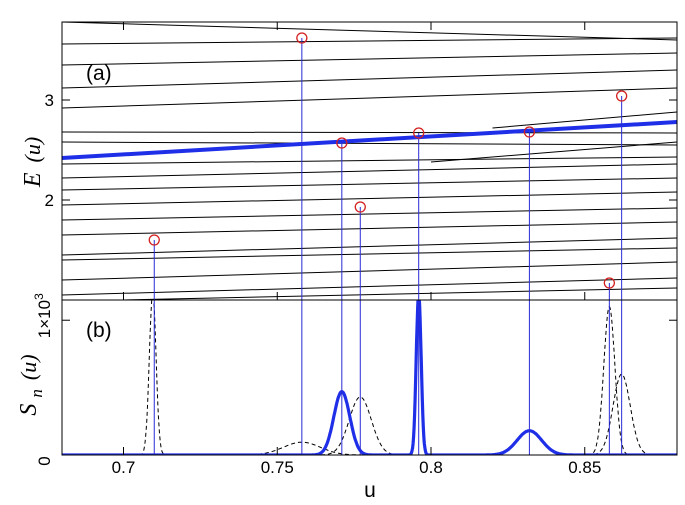  I want to click on a-y-tick-label-2: 2, so click(49, 200).